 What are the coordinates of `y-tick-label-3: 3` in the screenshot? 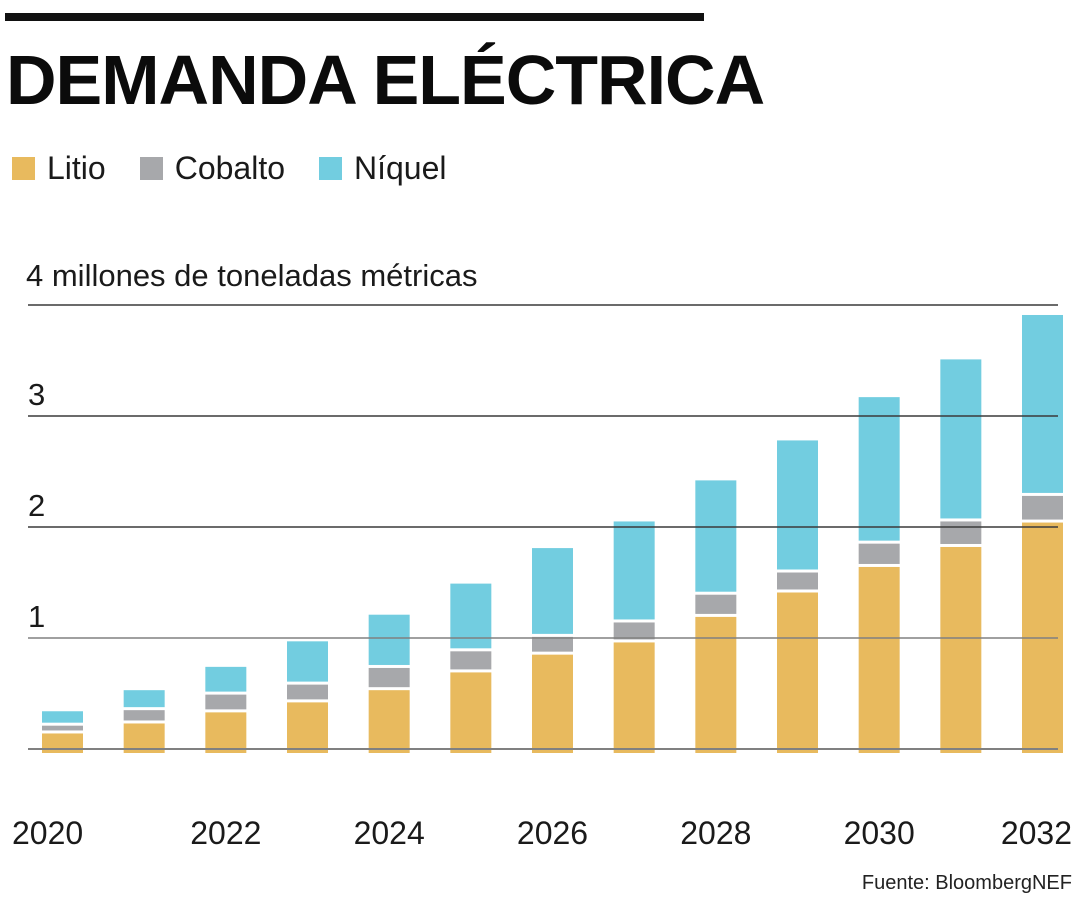 It's located at (36, 394).